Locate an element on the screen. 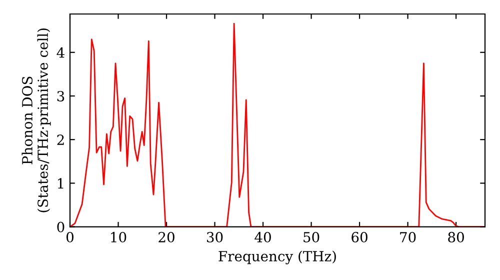  x-axis-title: Frequency (THz) is located at coordinates (277, 257).